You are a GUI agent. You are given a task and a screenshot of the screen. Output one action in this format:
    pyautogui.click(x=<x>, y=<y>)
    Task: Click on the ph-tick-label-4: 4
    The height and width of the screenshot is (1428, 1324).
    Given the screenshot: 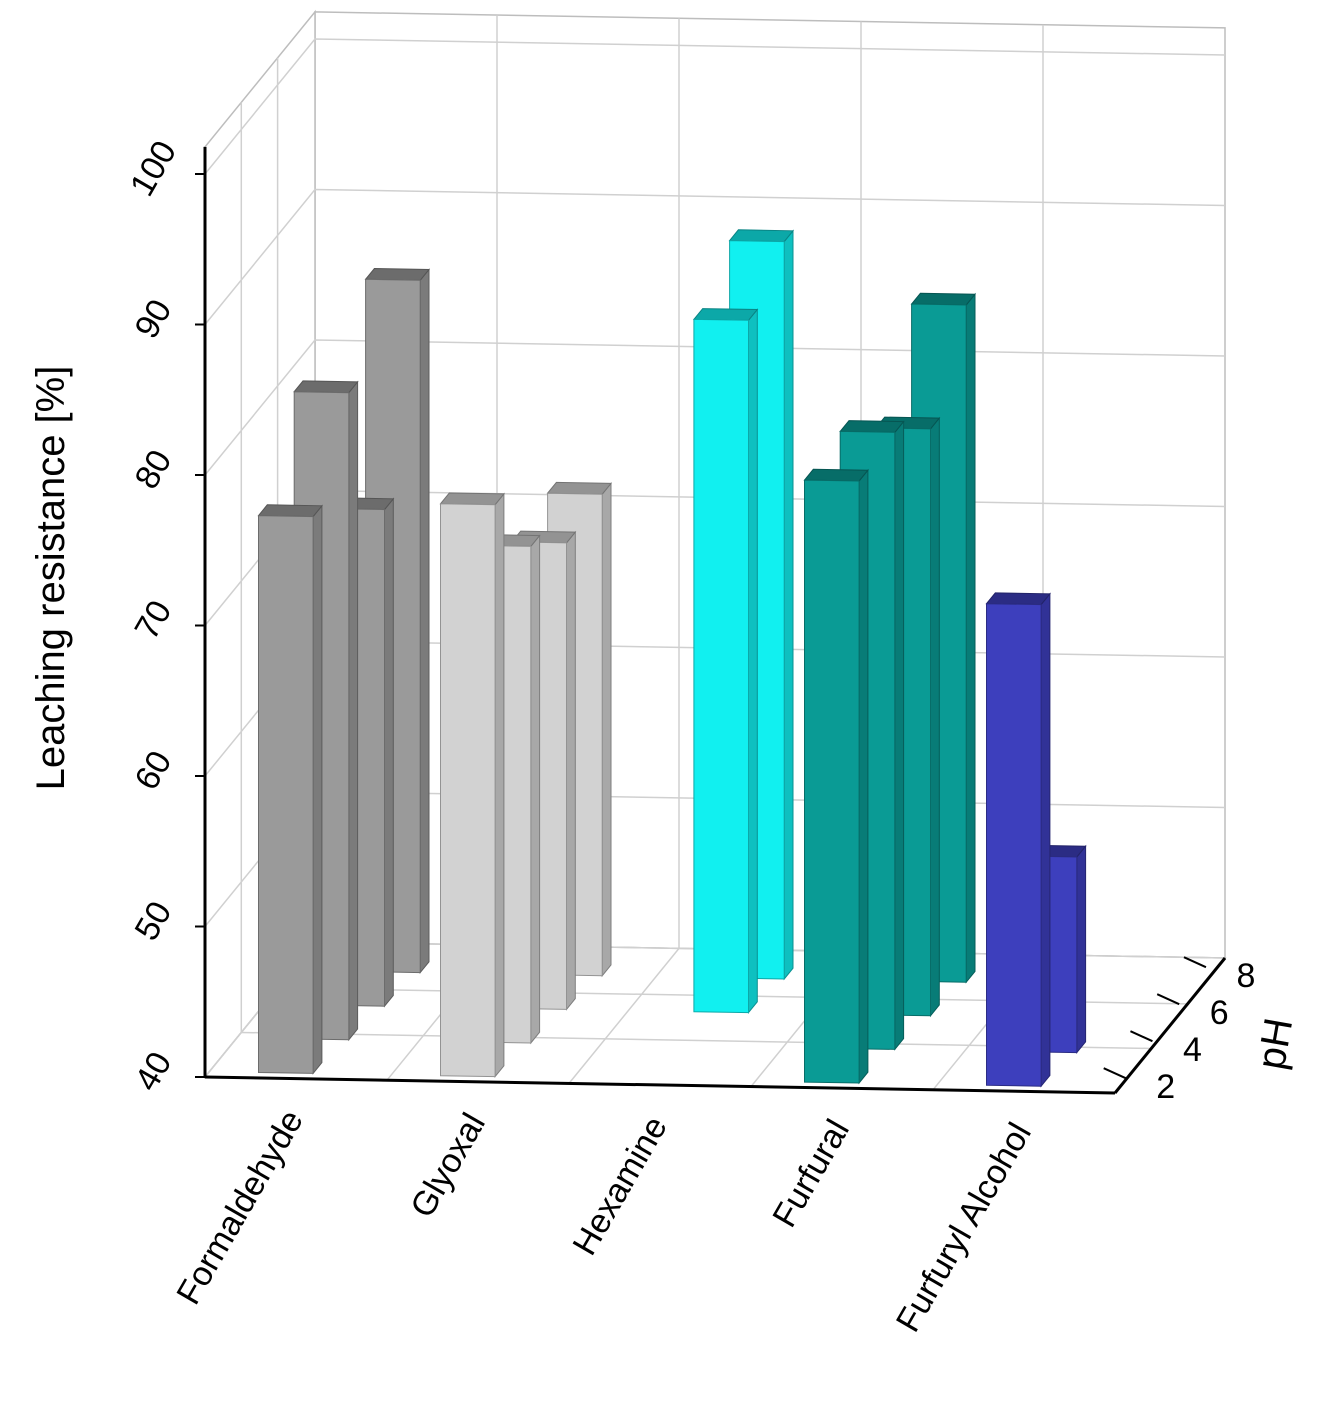 What is the action you would take?
    pyautogui.click(x=1192, y=1050)
    